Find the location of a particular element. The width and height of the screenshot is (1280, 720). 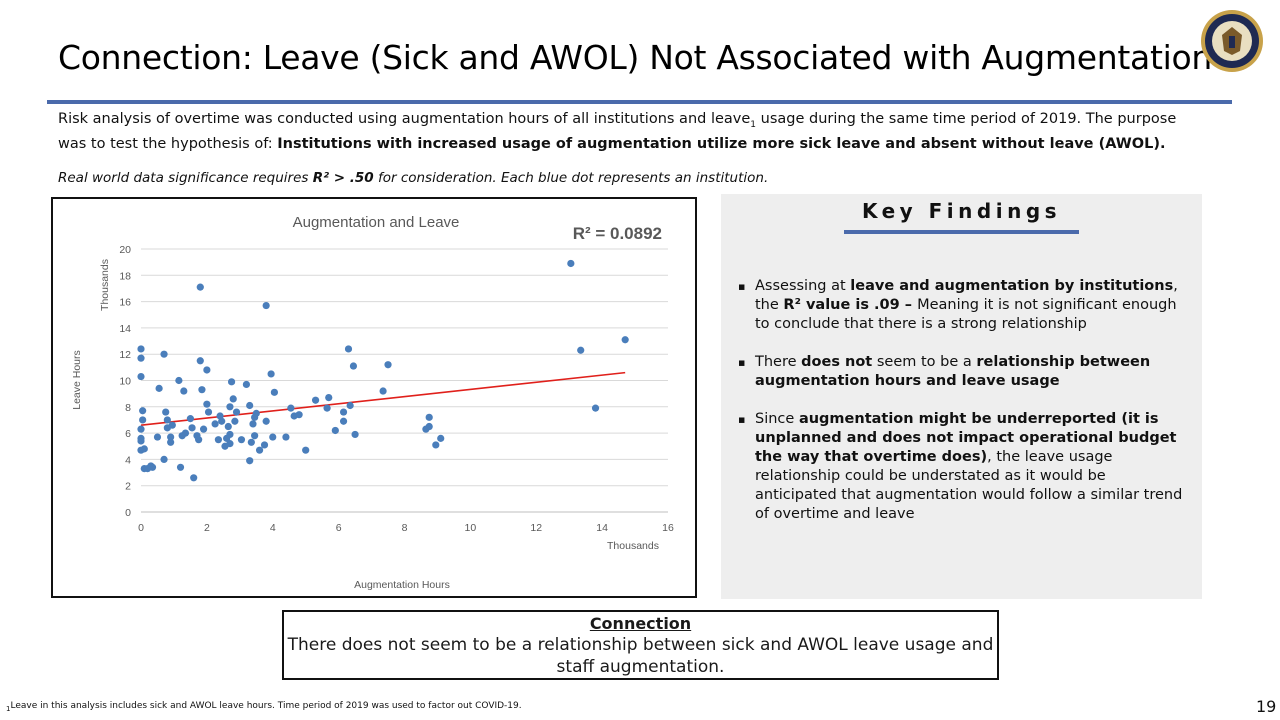

y-units-label: Thousands is located at coordinates (105, 285).